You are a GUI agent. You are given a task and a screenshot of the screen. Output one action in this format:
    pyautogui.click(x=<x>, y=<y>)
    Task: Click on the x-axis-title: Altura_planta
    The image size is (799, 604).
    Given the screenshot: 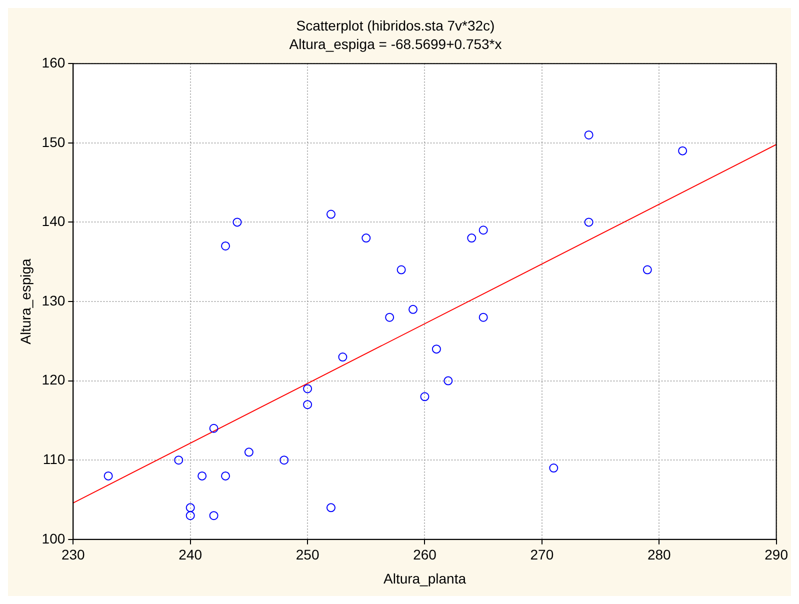 What is the action you would take?
    pyautogui.click(x=424, y=578)
    